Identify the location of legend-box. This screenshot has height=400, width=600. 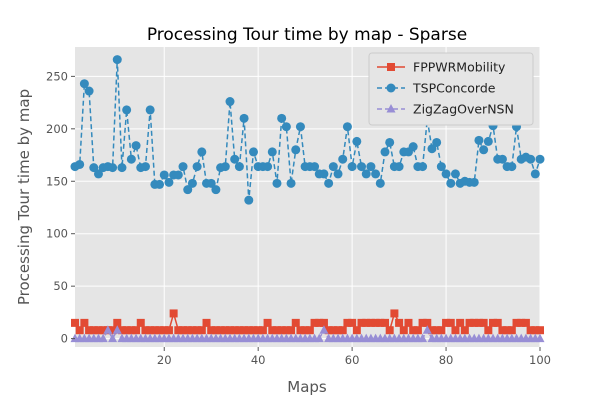
(451, 89).